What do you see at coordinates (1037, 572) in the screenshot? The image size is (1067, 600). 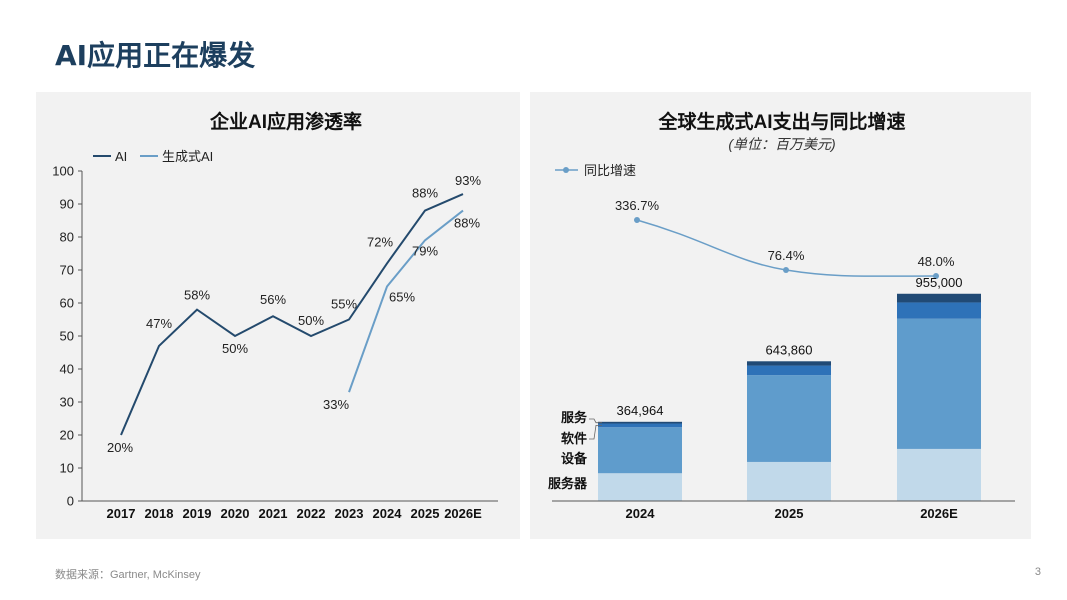 I see `page-number: 3` at bounding box center [1037, 572].